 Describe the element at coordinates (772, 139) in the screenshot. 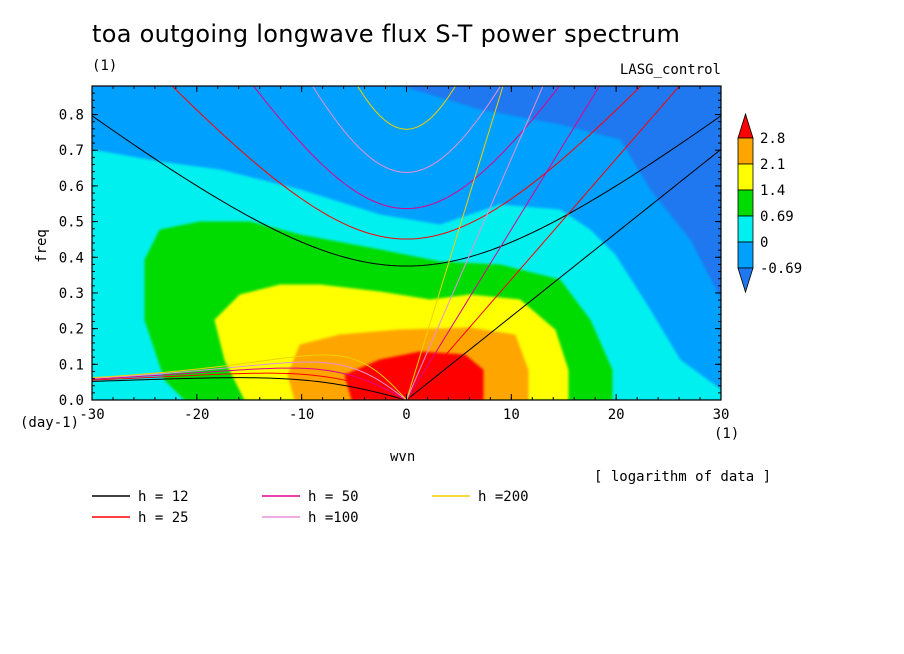

I see `colorbar-label: 2.8` at that location.